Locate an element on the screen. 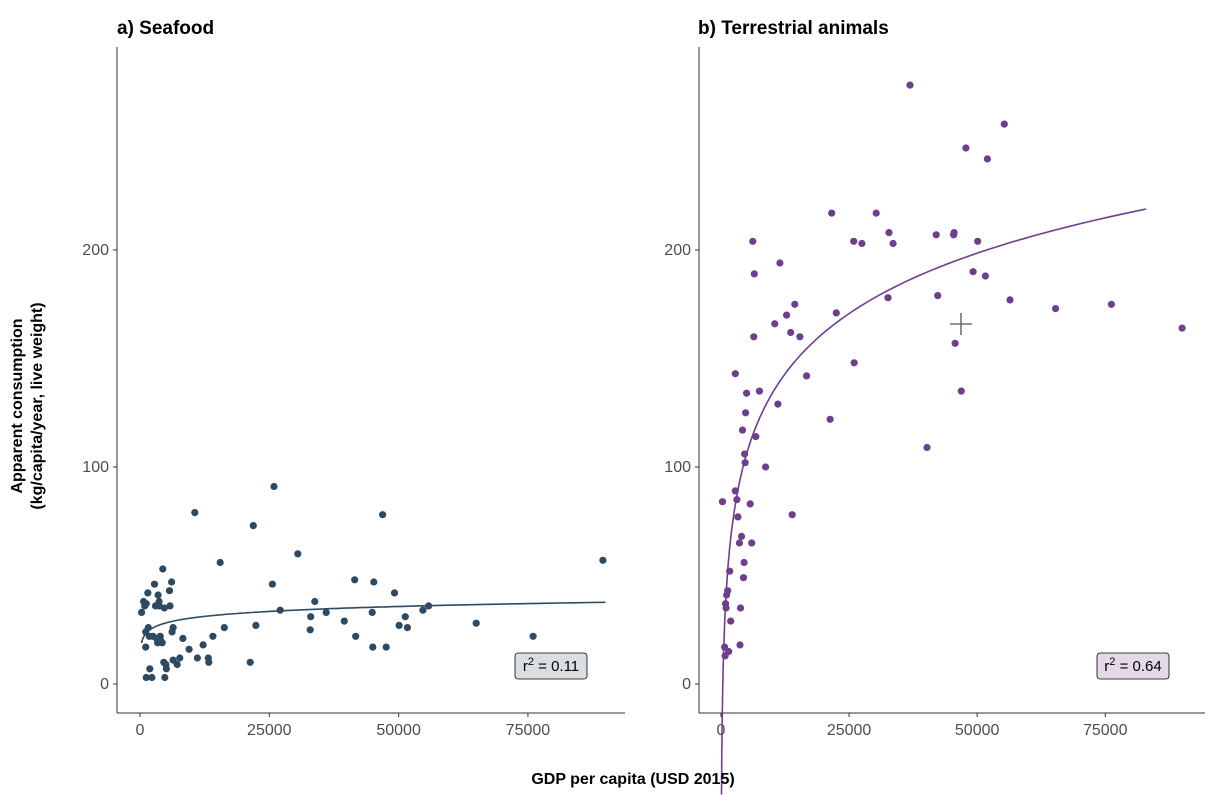 The image size is (1226, 795). fit-curve is located at coordinates (373, 622).